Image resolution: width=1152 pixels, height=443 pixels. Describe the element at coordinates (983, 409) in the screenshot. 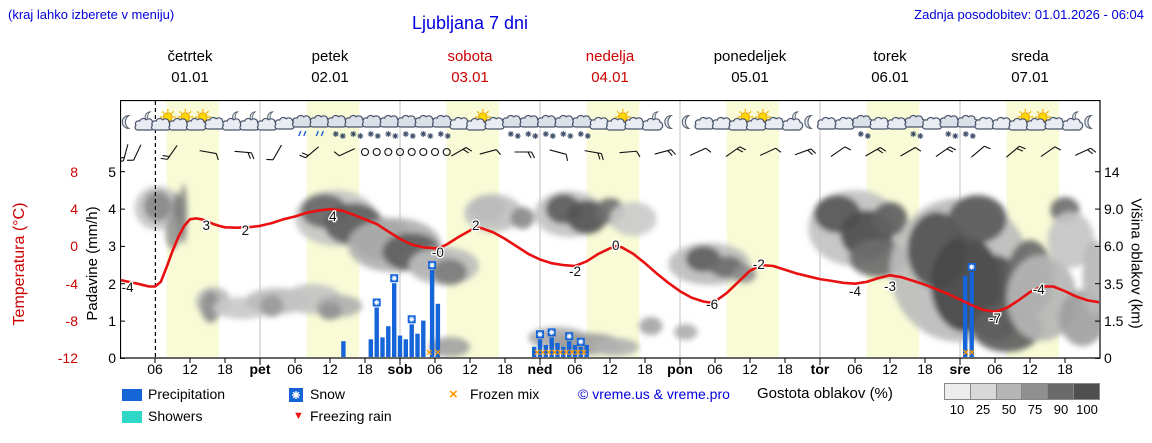

I see `density-value: 25` at that location.